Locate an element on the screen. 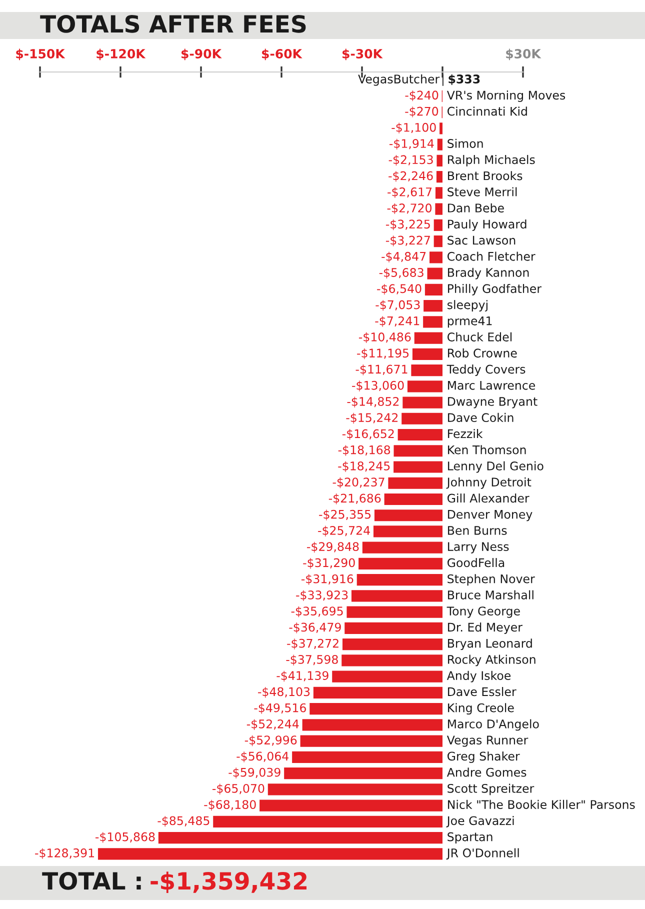  data-label: -$20,237 is located at coordinates (358, 482).